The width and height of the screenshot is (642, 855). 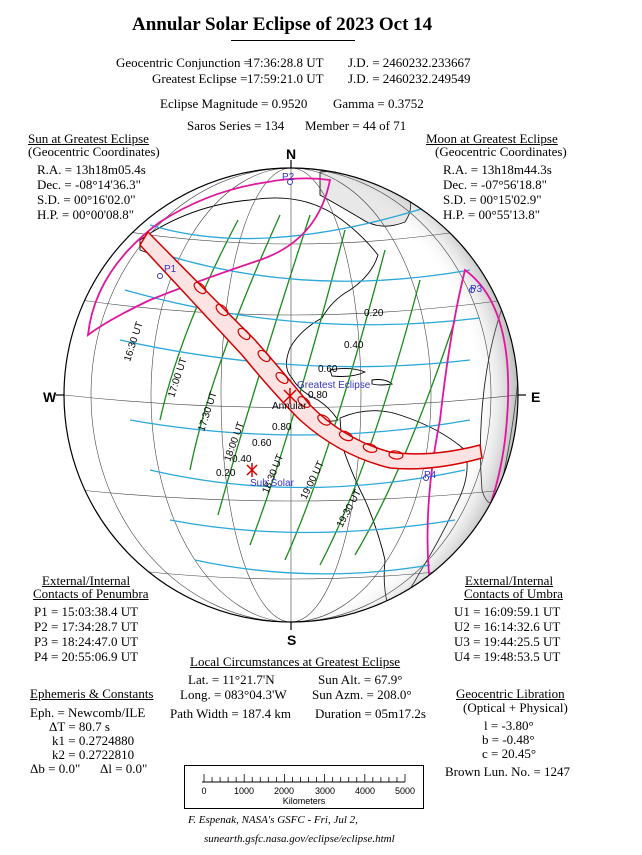 I want to click on local-long: Long. = 083°04.3'W, so click(x=233, y=694).